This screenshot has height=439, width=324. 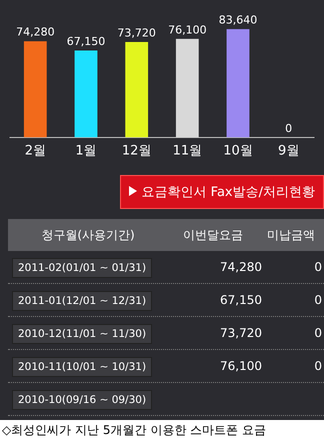 What do you see at coordinates (82, 334) in the screenshot?
I see `text: 2010-12(11/01 ~ 11/30)` at bounding box center [82, 334].